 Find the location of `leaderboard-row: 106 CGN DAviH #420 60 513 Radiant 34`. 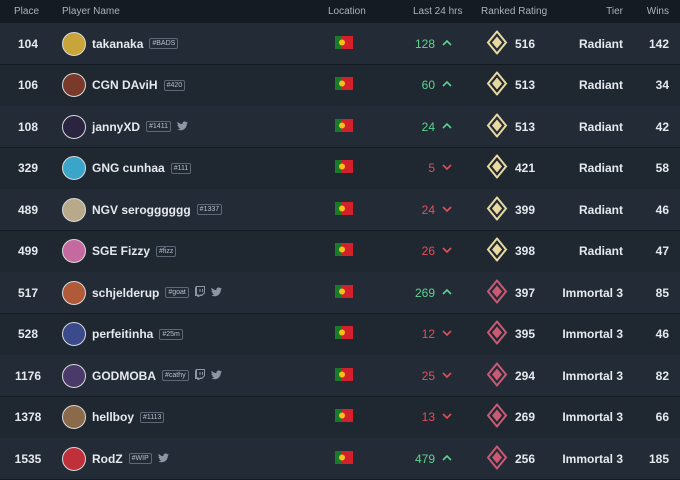

leaderboard-row: 106 CGN DAviH #420 60 513 Radiant 34 is located at coordinates (340, 85).